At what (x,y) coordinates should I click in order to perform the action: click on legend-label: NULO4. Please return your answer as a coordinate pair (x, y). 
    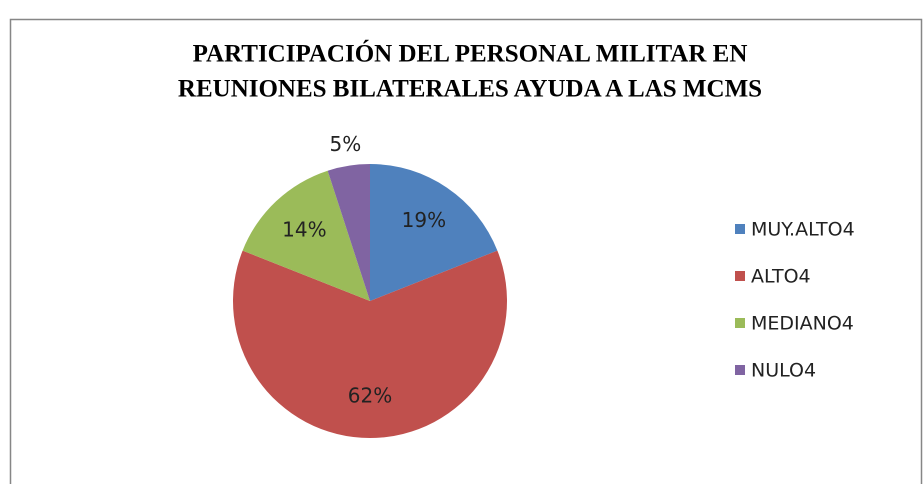
    Looking at the image, I should click on (783, 371).